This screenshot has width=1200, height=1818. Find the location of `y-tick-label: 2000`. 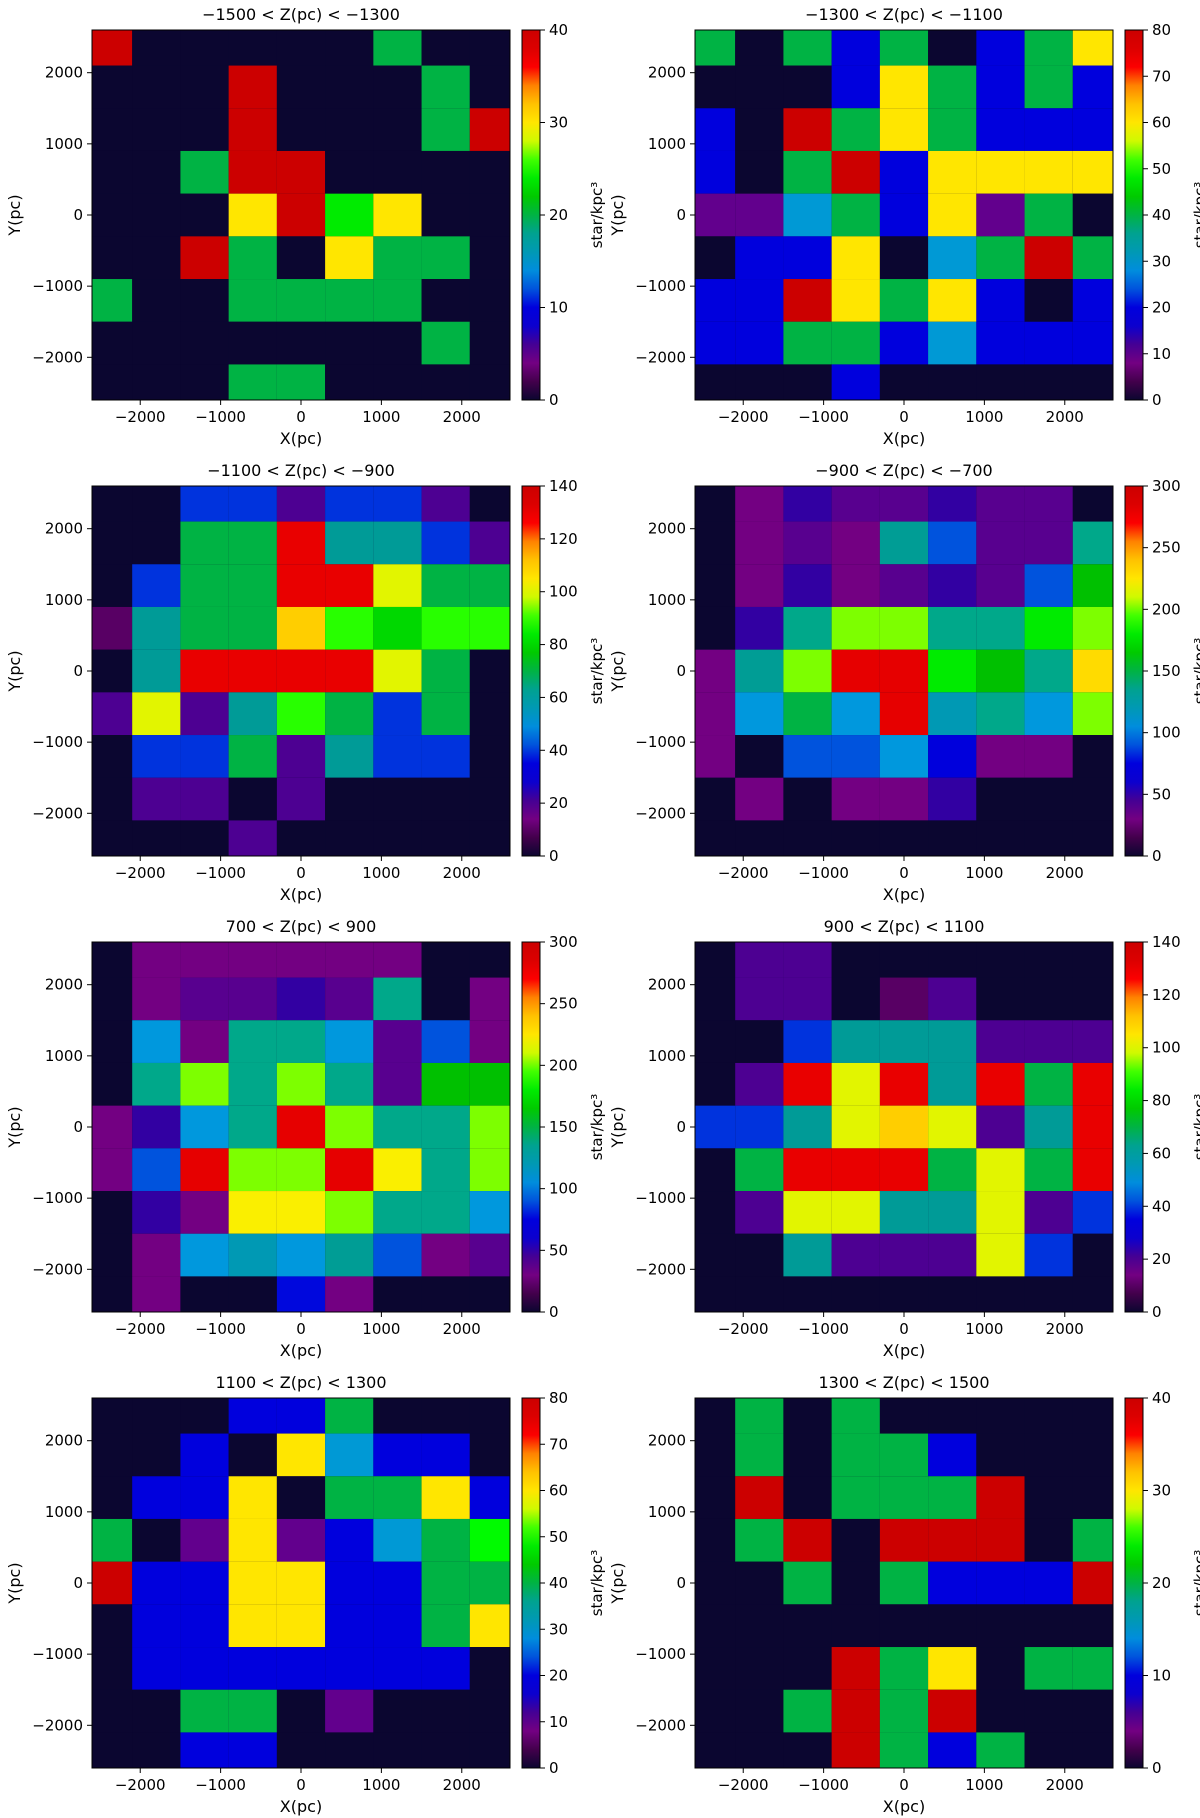

y-tick-label: 2000 is located at coordinates (667, 985).